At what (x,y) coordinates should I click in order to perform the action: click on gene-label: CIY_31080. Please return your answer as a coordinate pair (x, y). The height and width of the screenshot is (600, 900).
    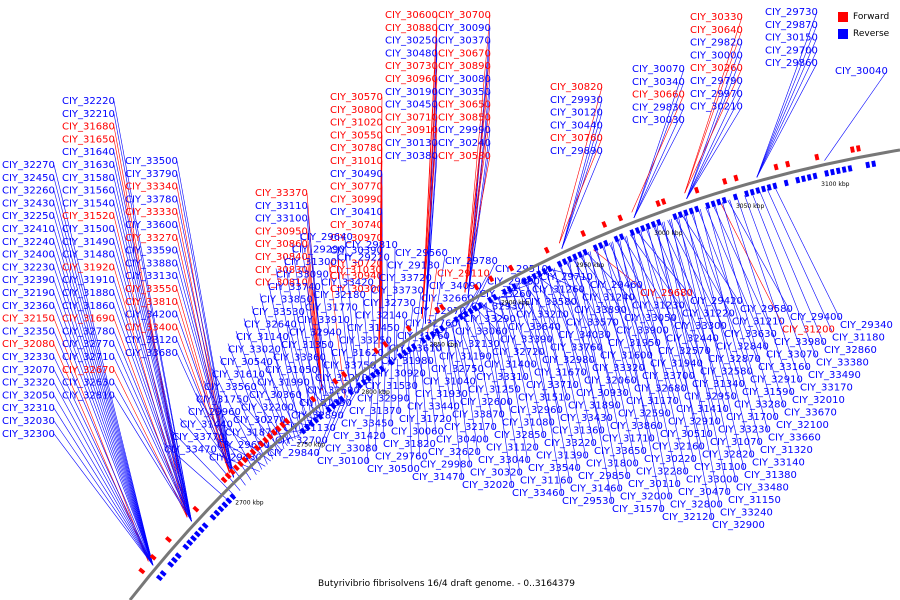
    Looking at the image, I should click on (528, 423).